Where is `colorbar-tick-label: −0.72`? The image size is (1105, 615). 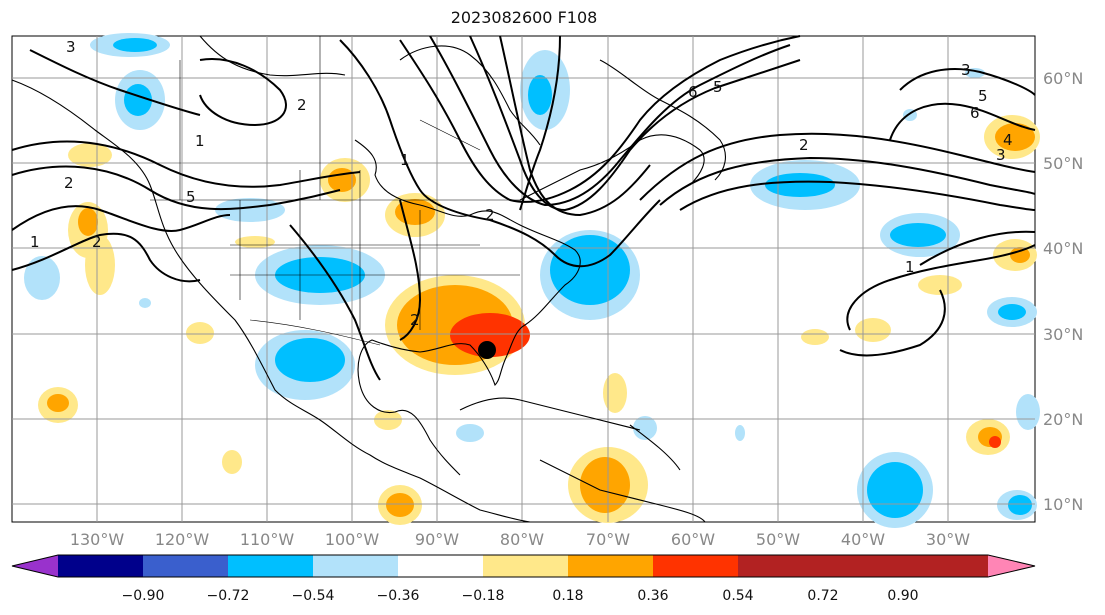
colorbar-tick-label: −0.72 is located at coordinates (228, 596).